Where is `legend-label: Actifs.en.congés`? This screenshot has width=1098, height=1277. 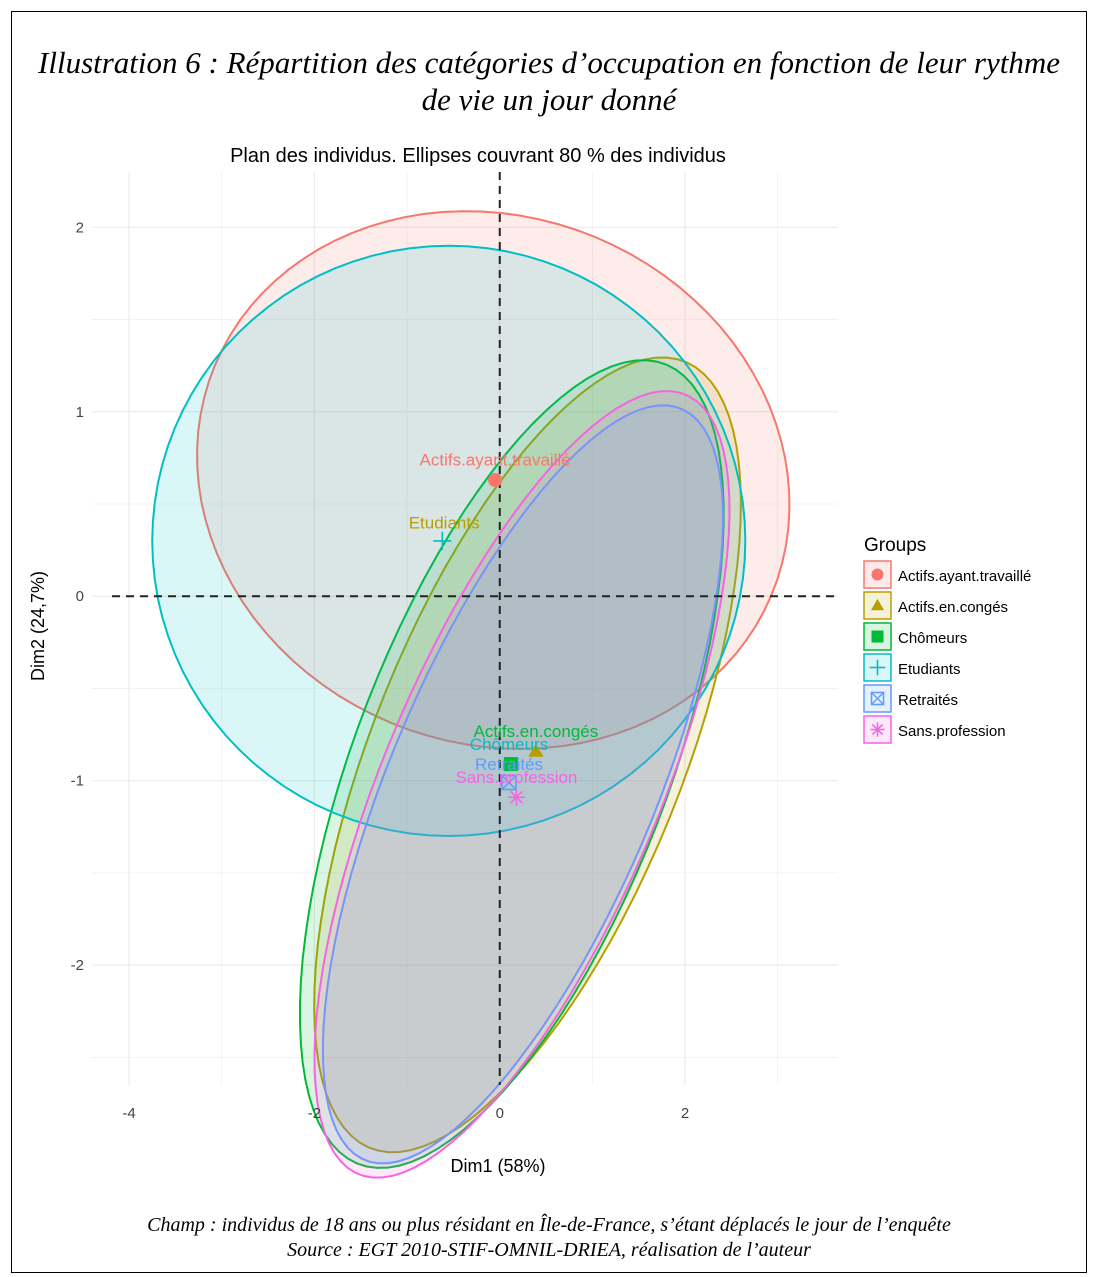 legend-label: Actifs.en.congés is located at coordinates (953, 607).